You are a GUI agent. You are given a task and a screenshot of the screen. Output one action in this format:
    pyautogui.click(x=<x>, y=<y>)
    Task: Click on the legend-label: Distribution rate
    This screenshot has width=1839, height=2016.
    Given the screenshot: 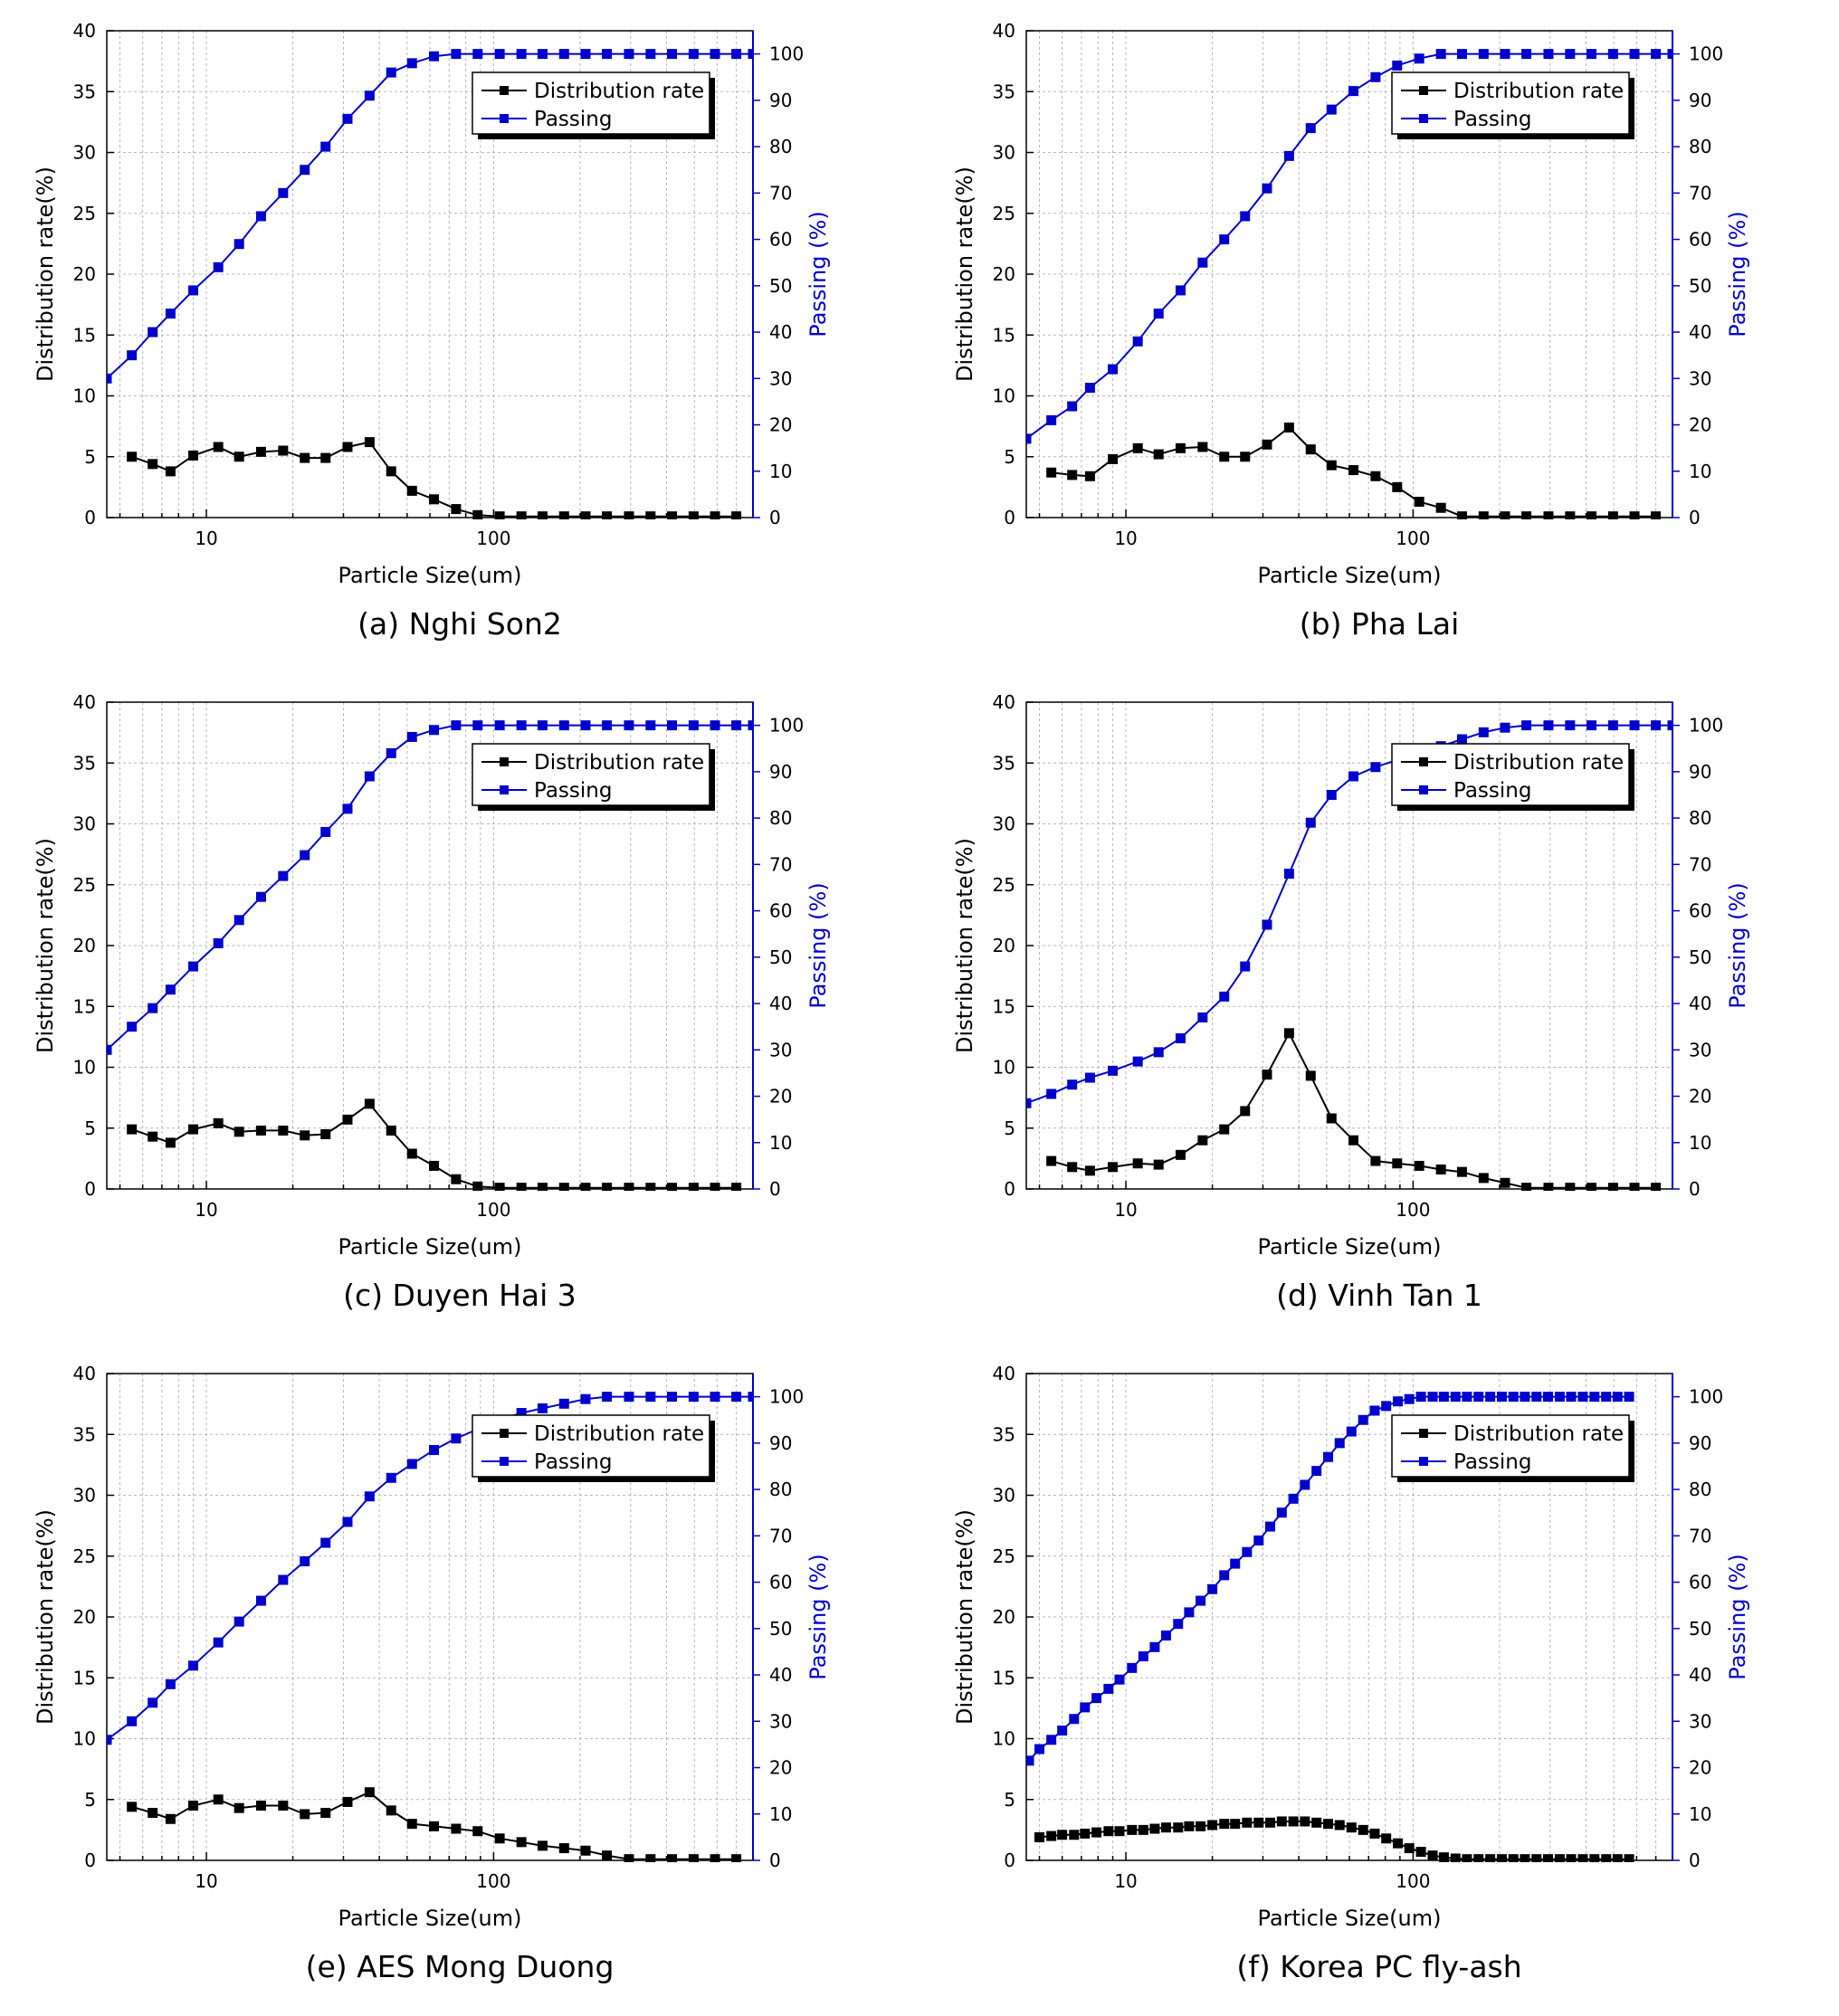 What is the action you would take?
    pyautogui.click(x=1538, y=763)
    